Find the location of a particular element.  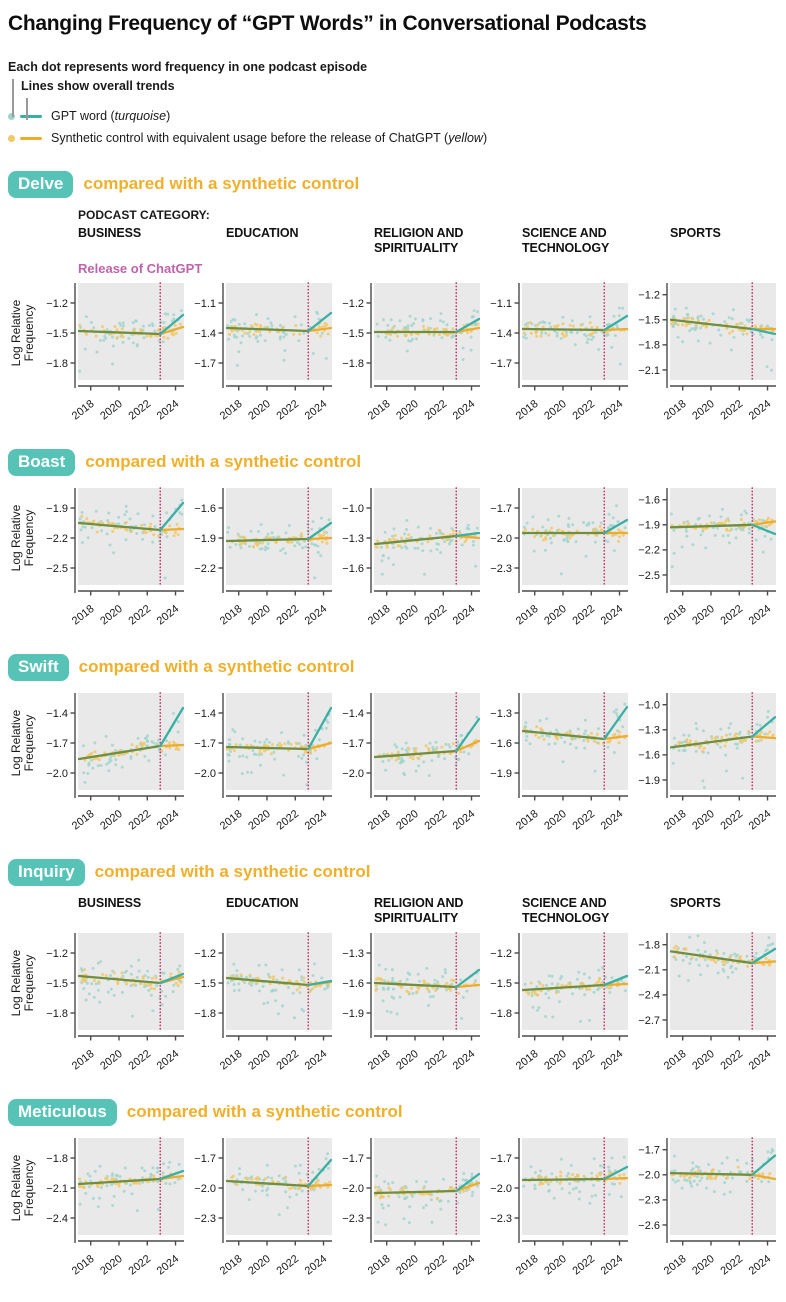

y-tick-labels: −1.7 −2.0 −2.3 is located at coordinates (353, 1189).